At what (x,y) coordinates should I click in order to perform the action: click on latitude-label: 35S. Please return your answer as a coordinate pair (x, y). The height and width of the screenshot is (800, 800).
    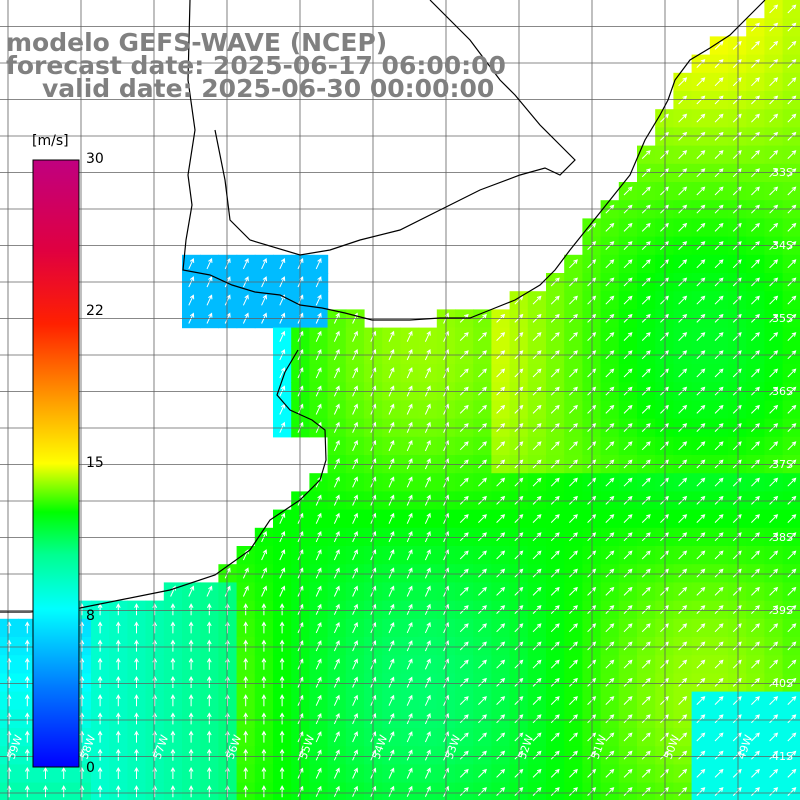
    Looking at the image, I should click on (782, 318).